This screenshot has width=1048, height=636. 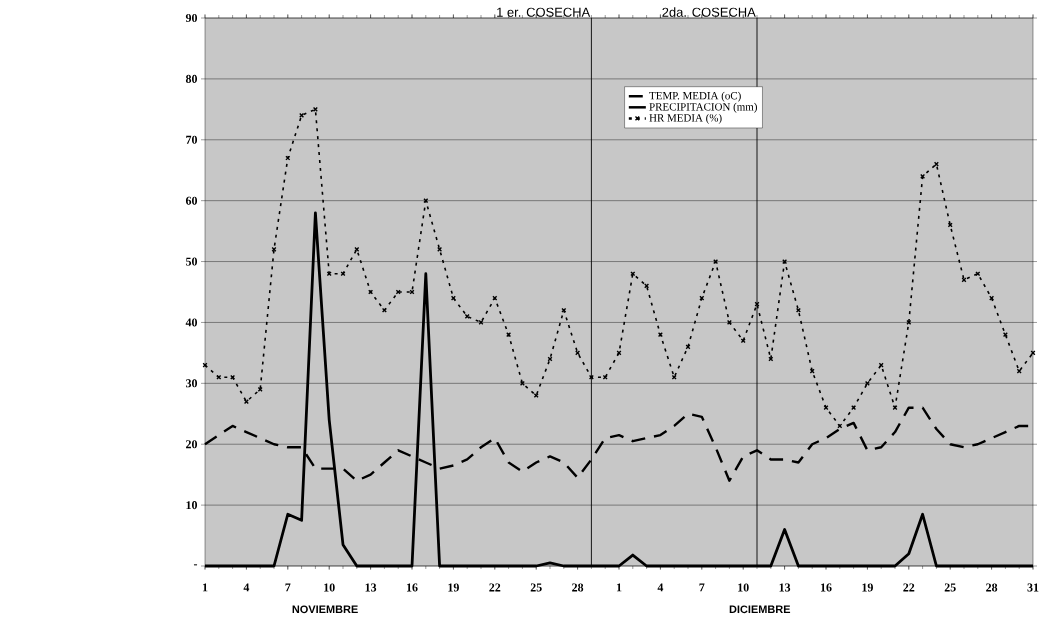 I want to click on y-tick-label: 50, so click(x=192, y=261).